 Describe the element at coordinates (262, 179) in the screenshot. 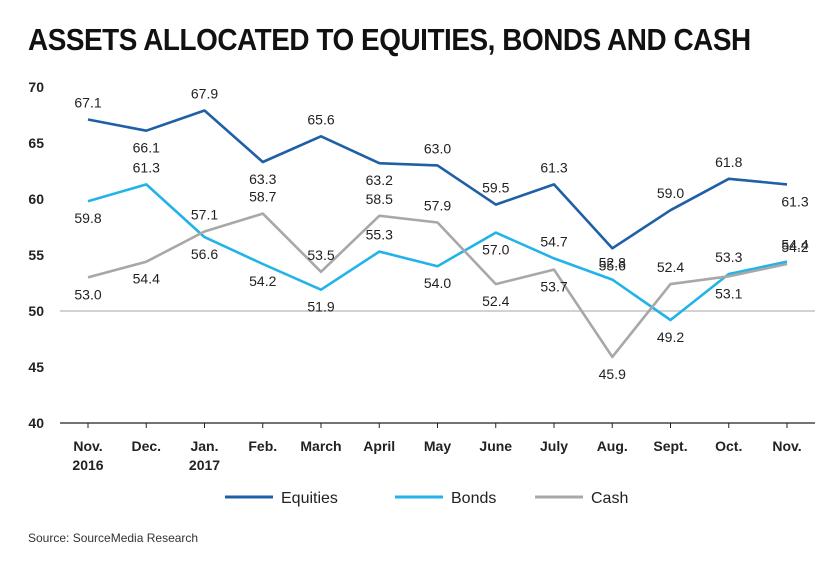

I see `data-label-equities: 63.3` at that location.